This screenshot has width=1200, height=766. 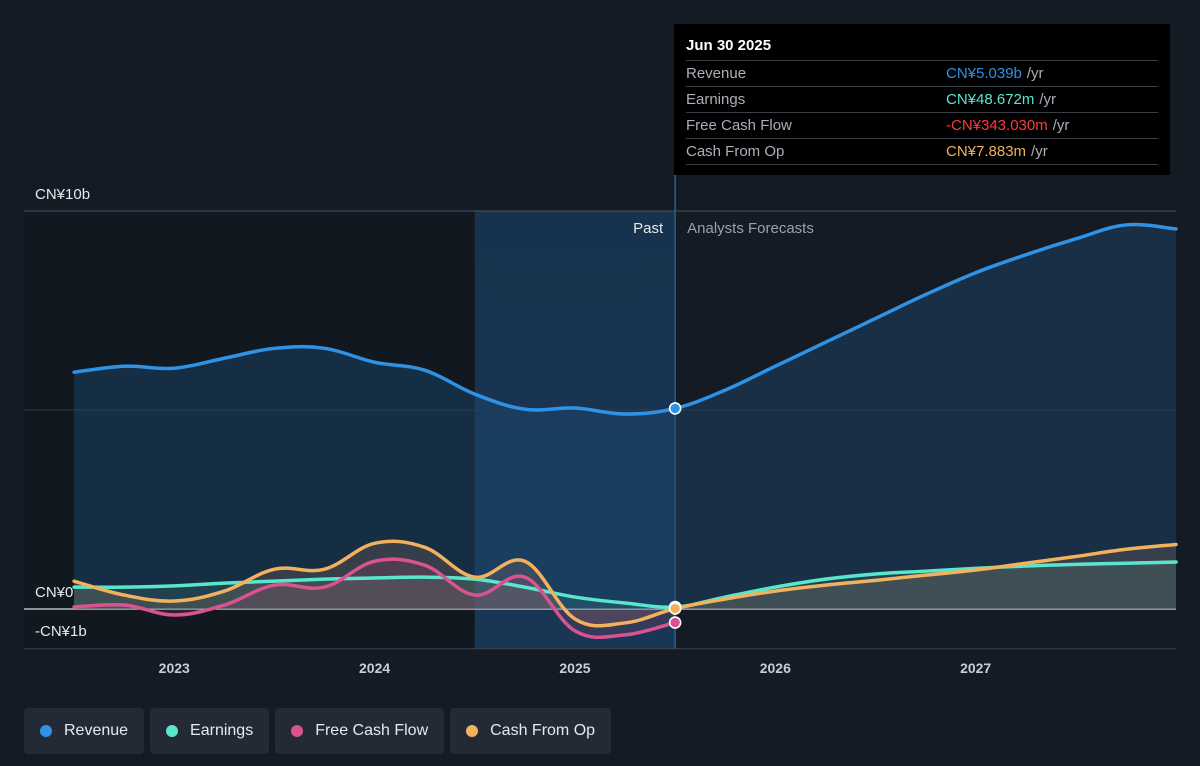 What do you see at coordinates (675, 608) in the screenshot?
I see `marker-point-cash-from-op` at bounding box center [675, 608].